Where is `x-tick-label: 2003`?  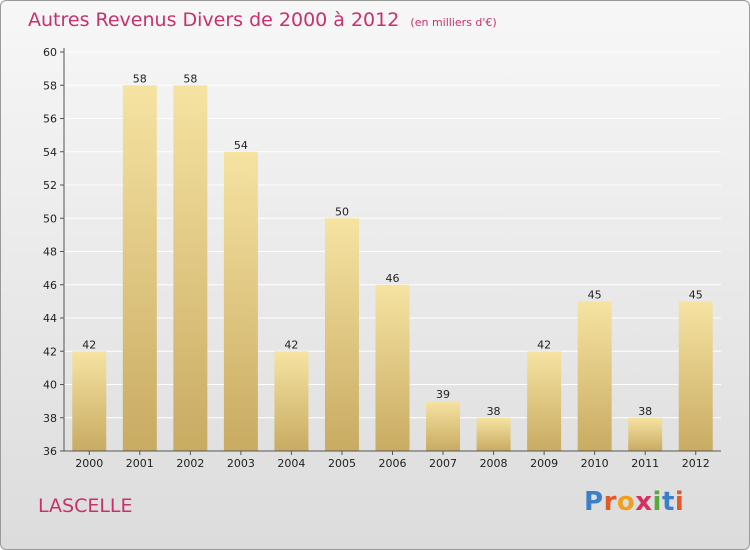 x-tick-label: 2003 is located at coordinates (241, 463).